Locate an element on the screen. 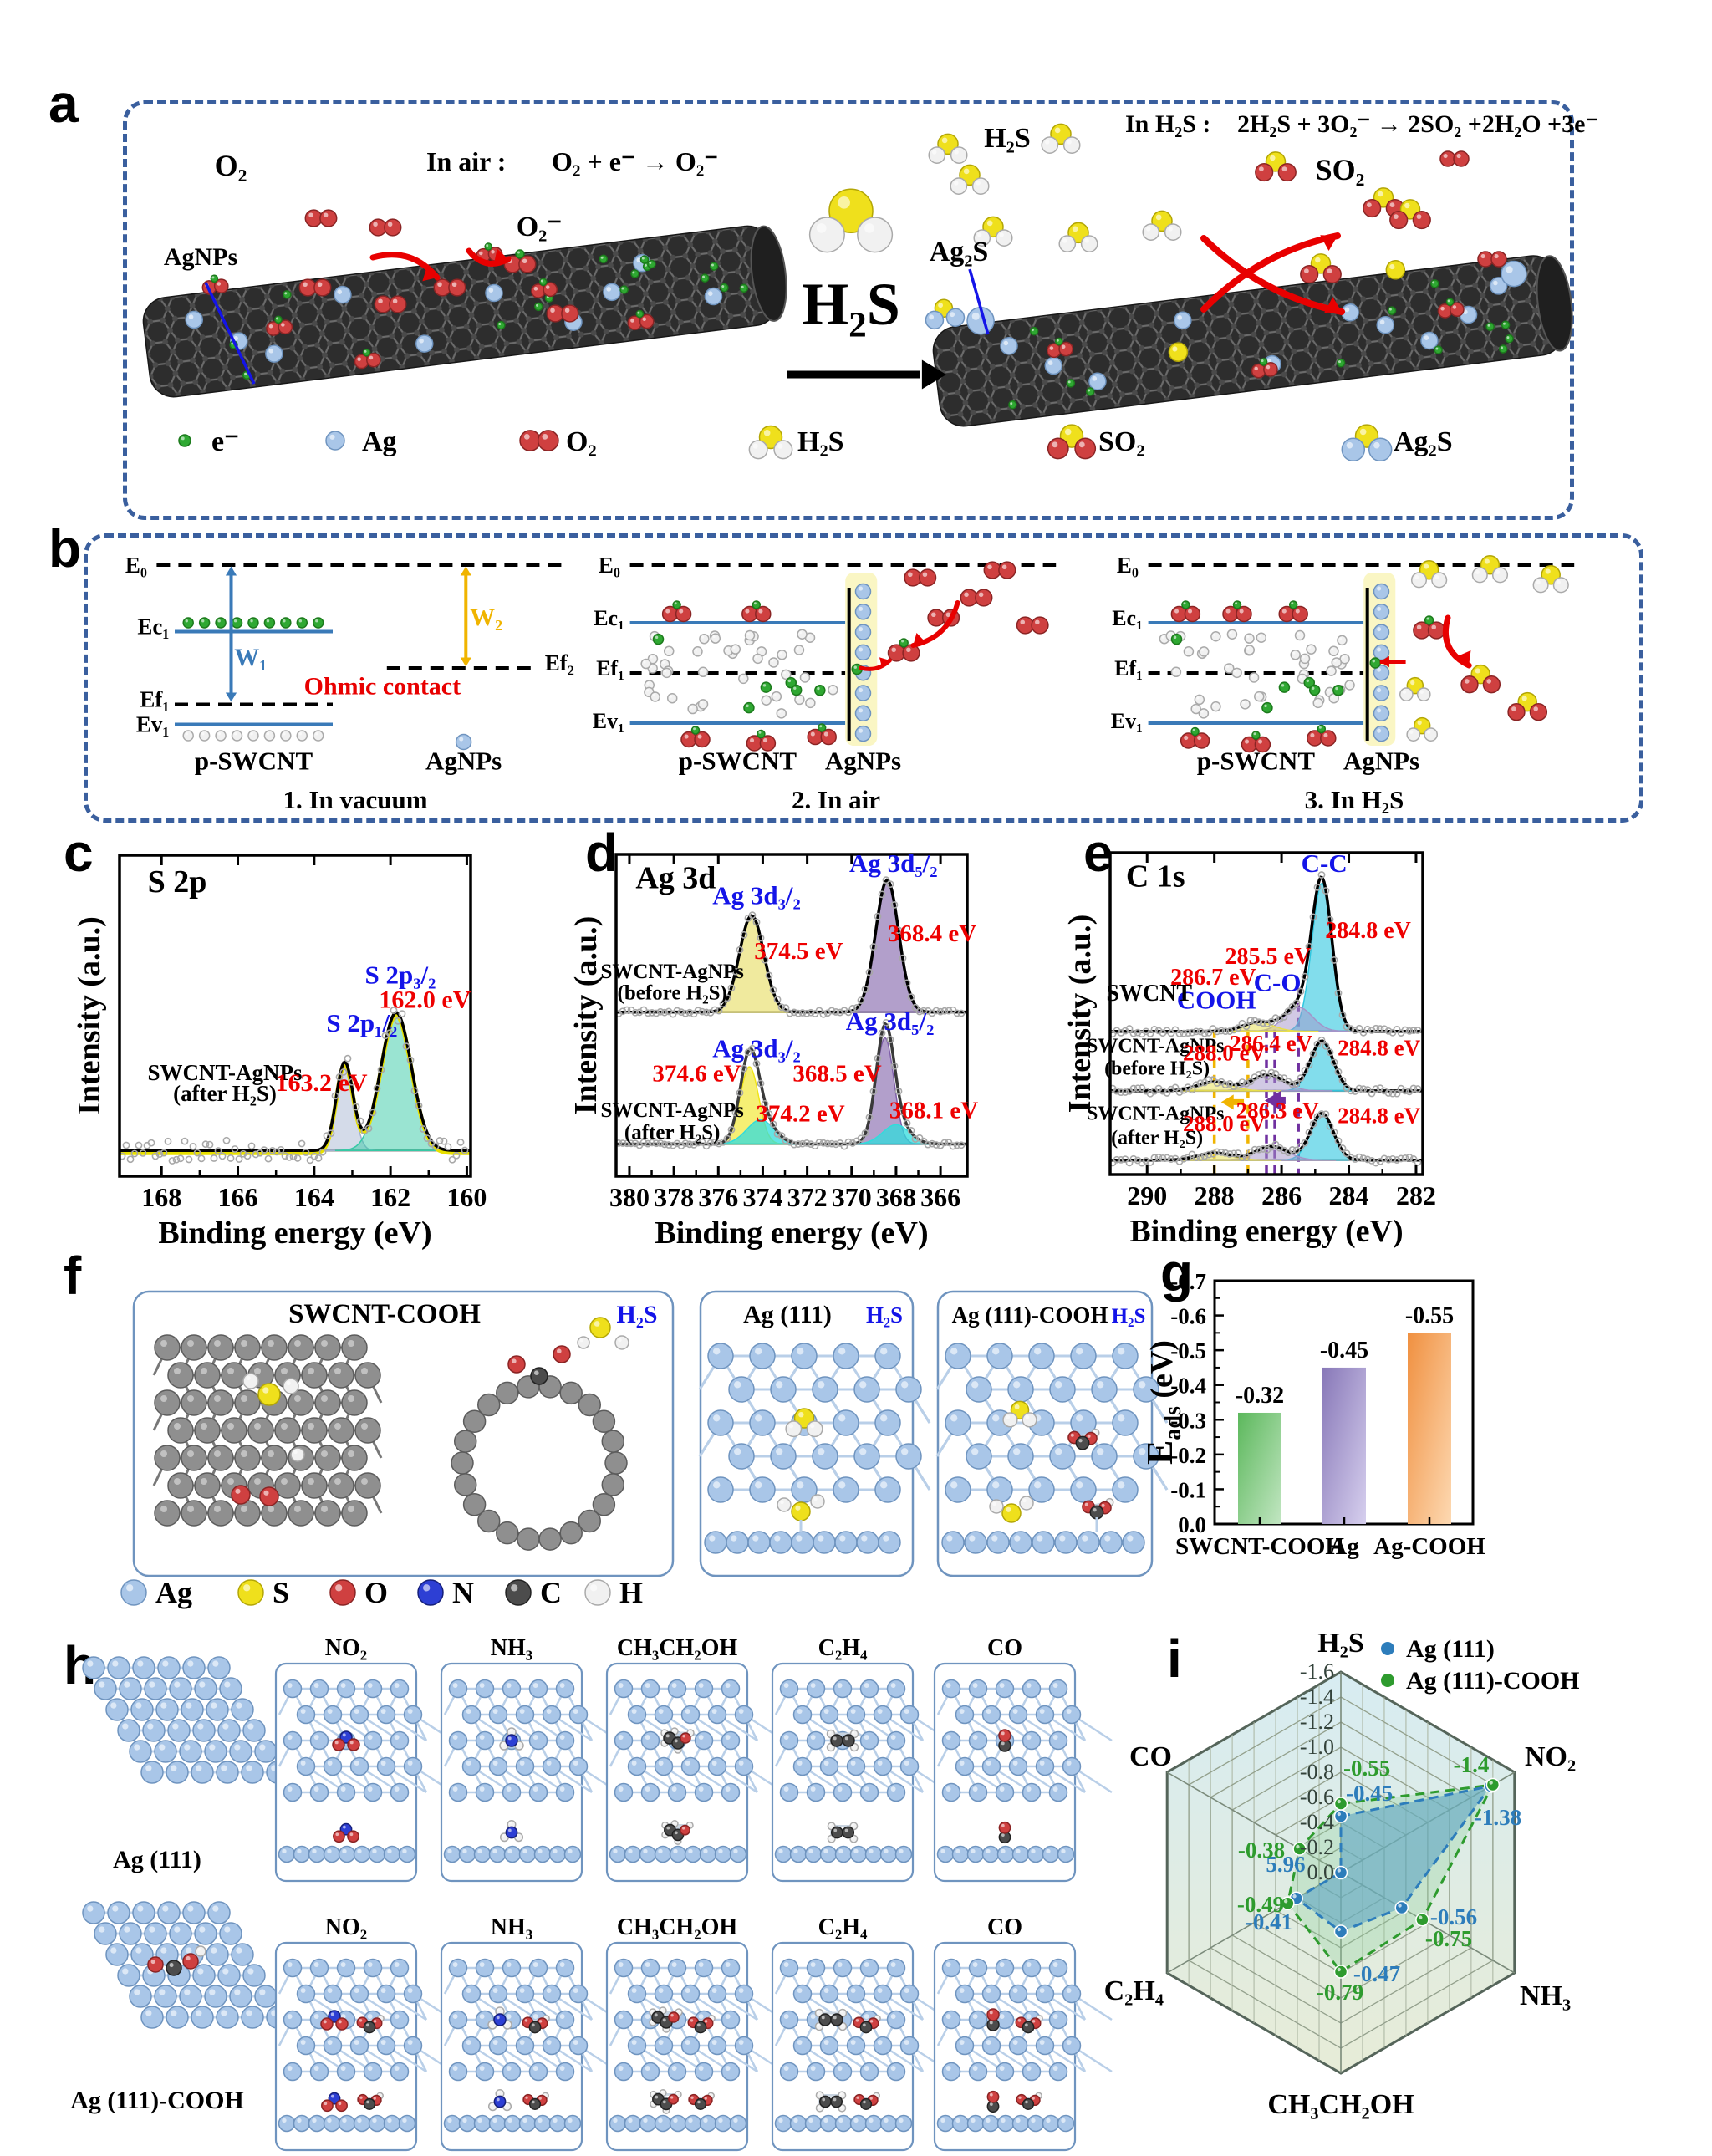  legend-label-0: e⁻ is located at coordinates (225, 441).